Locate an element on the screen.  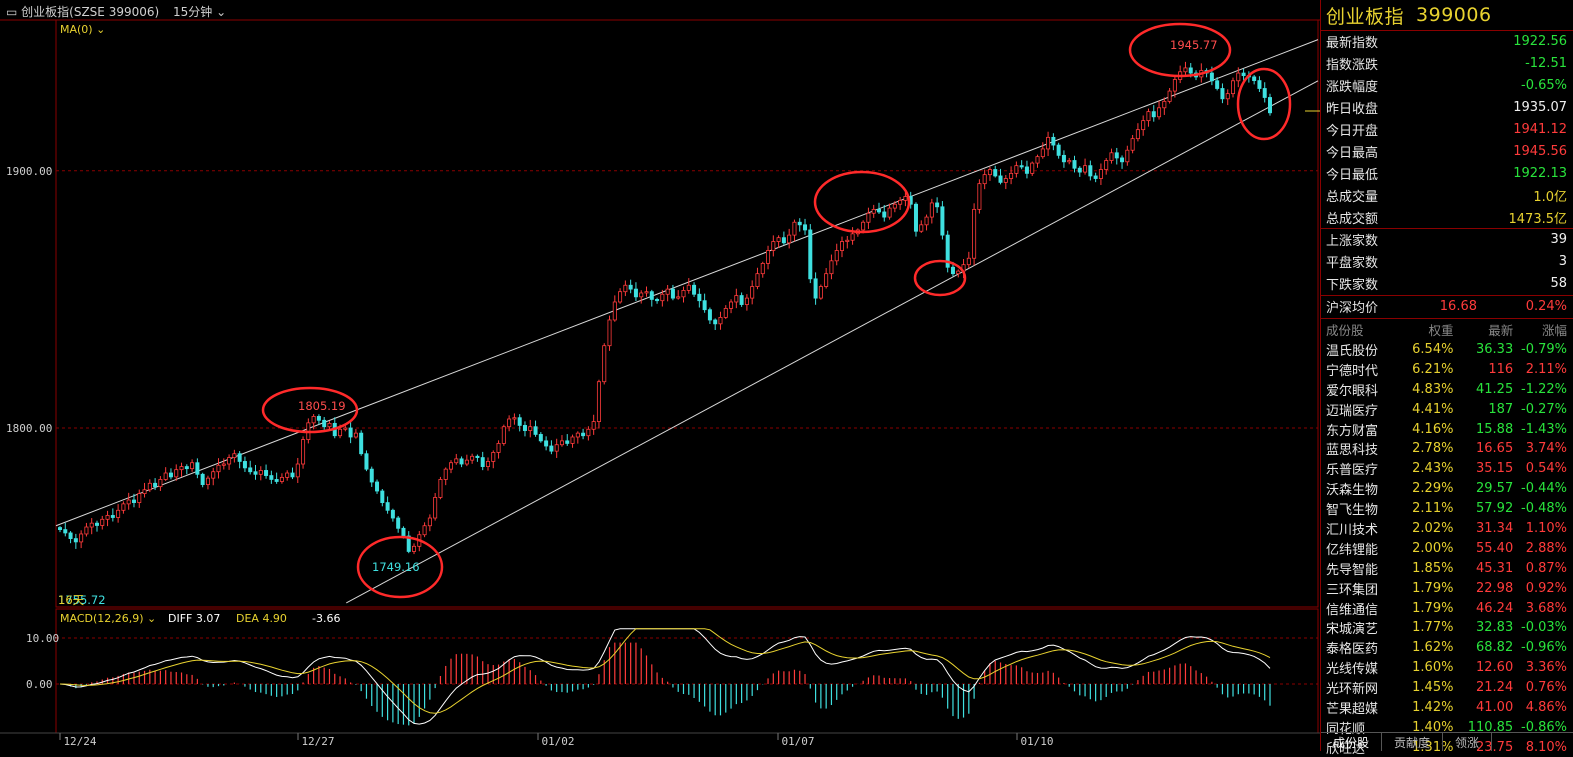
stock-row: 爱尔眼科 4.83% 41.25 -1.22% is located at coordinates (1447, 389).